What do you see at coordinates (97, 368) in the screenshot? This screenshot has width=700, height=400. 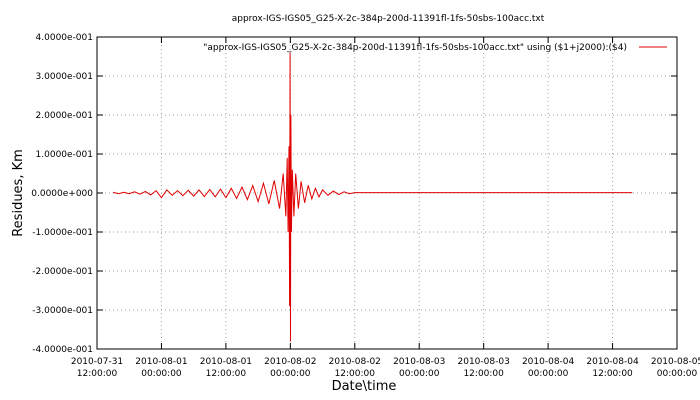 I see `x-tick-label: 2010-07-31 12:00:00` at bounding box center [97, 368].